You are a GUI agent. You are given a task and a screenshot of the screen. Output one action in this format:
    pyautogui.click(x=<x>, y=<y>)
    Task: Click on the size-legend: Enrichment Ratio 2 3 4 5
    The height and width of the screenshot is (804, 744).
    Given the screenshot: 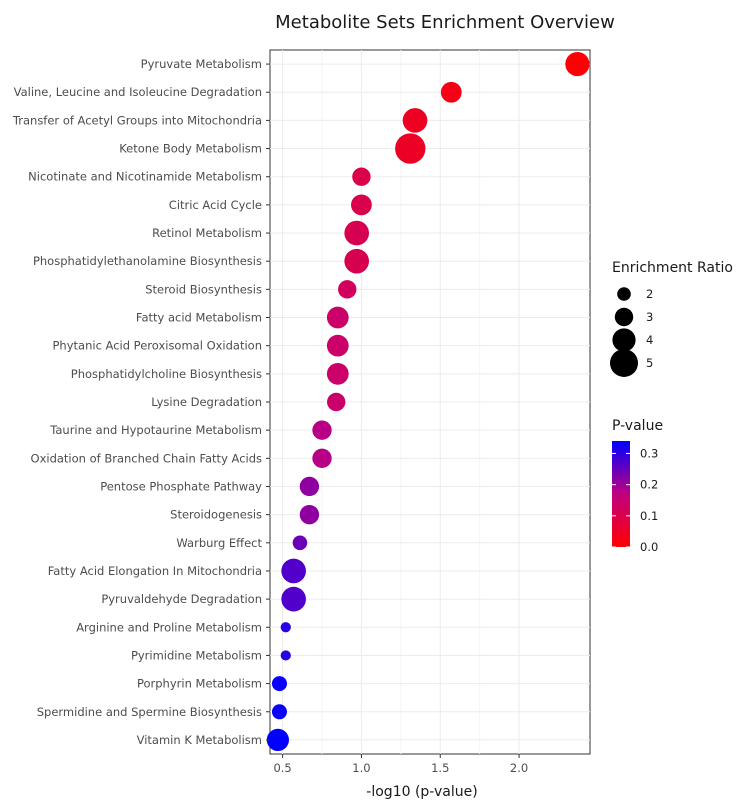 What is the action you would take?
    pyautogui.click(x=671, y=318)
    